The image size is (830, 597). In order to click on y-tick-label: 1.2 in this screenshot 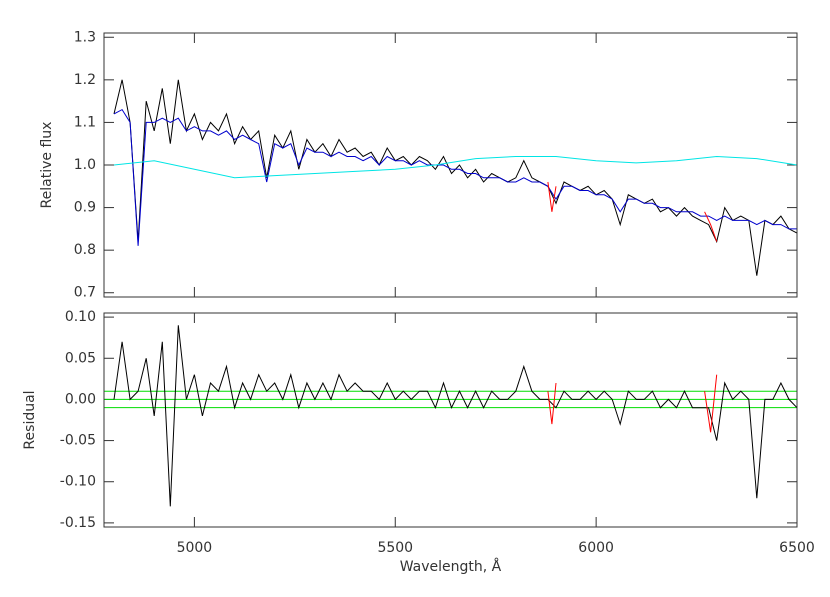, I will do `click(85, 80)`.